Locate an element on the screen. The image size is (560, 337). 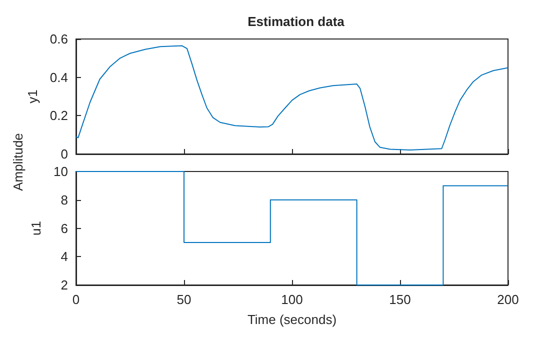
y-tick-label: 2 is located at coordinates (64, 285).